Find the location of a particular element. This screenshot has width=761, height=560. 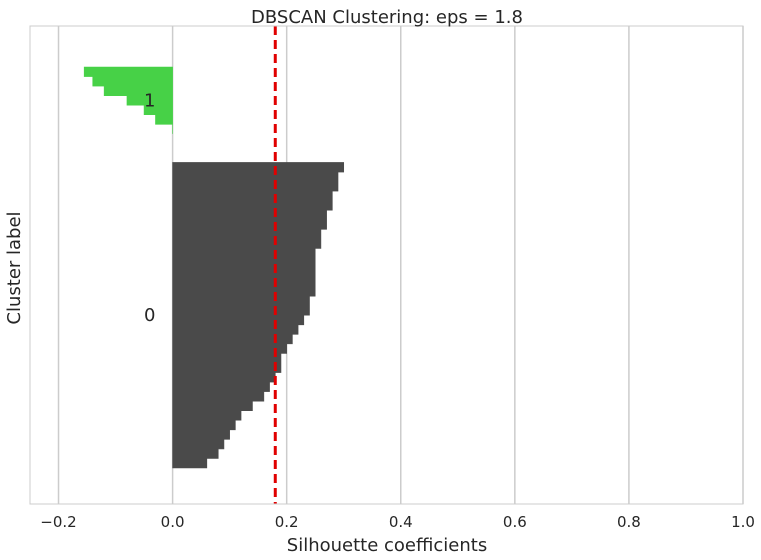

cluster-label-0: 0 is located at coordinates (149, 315).